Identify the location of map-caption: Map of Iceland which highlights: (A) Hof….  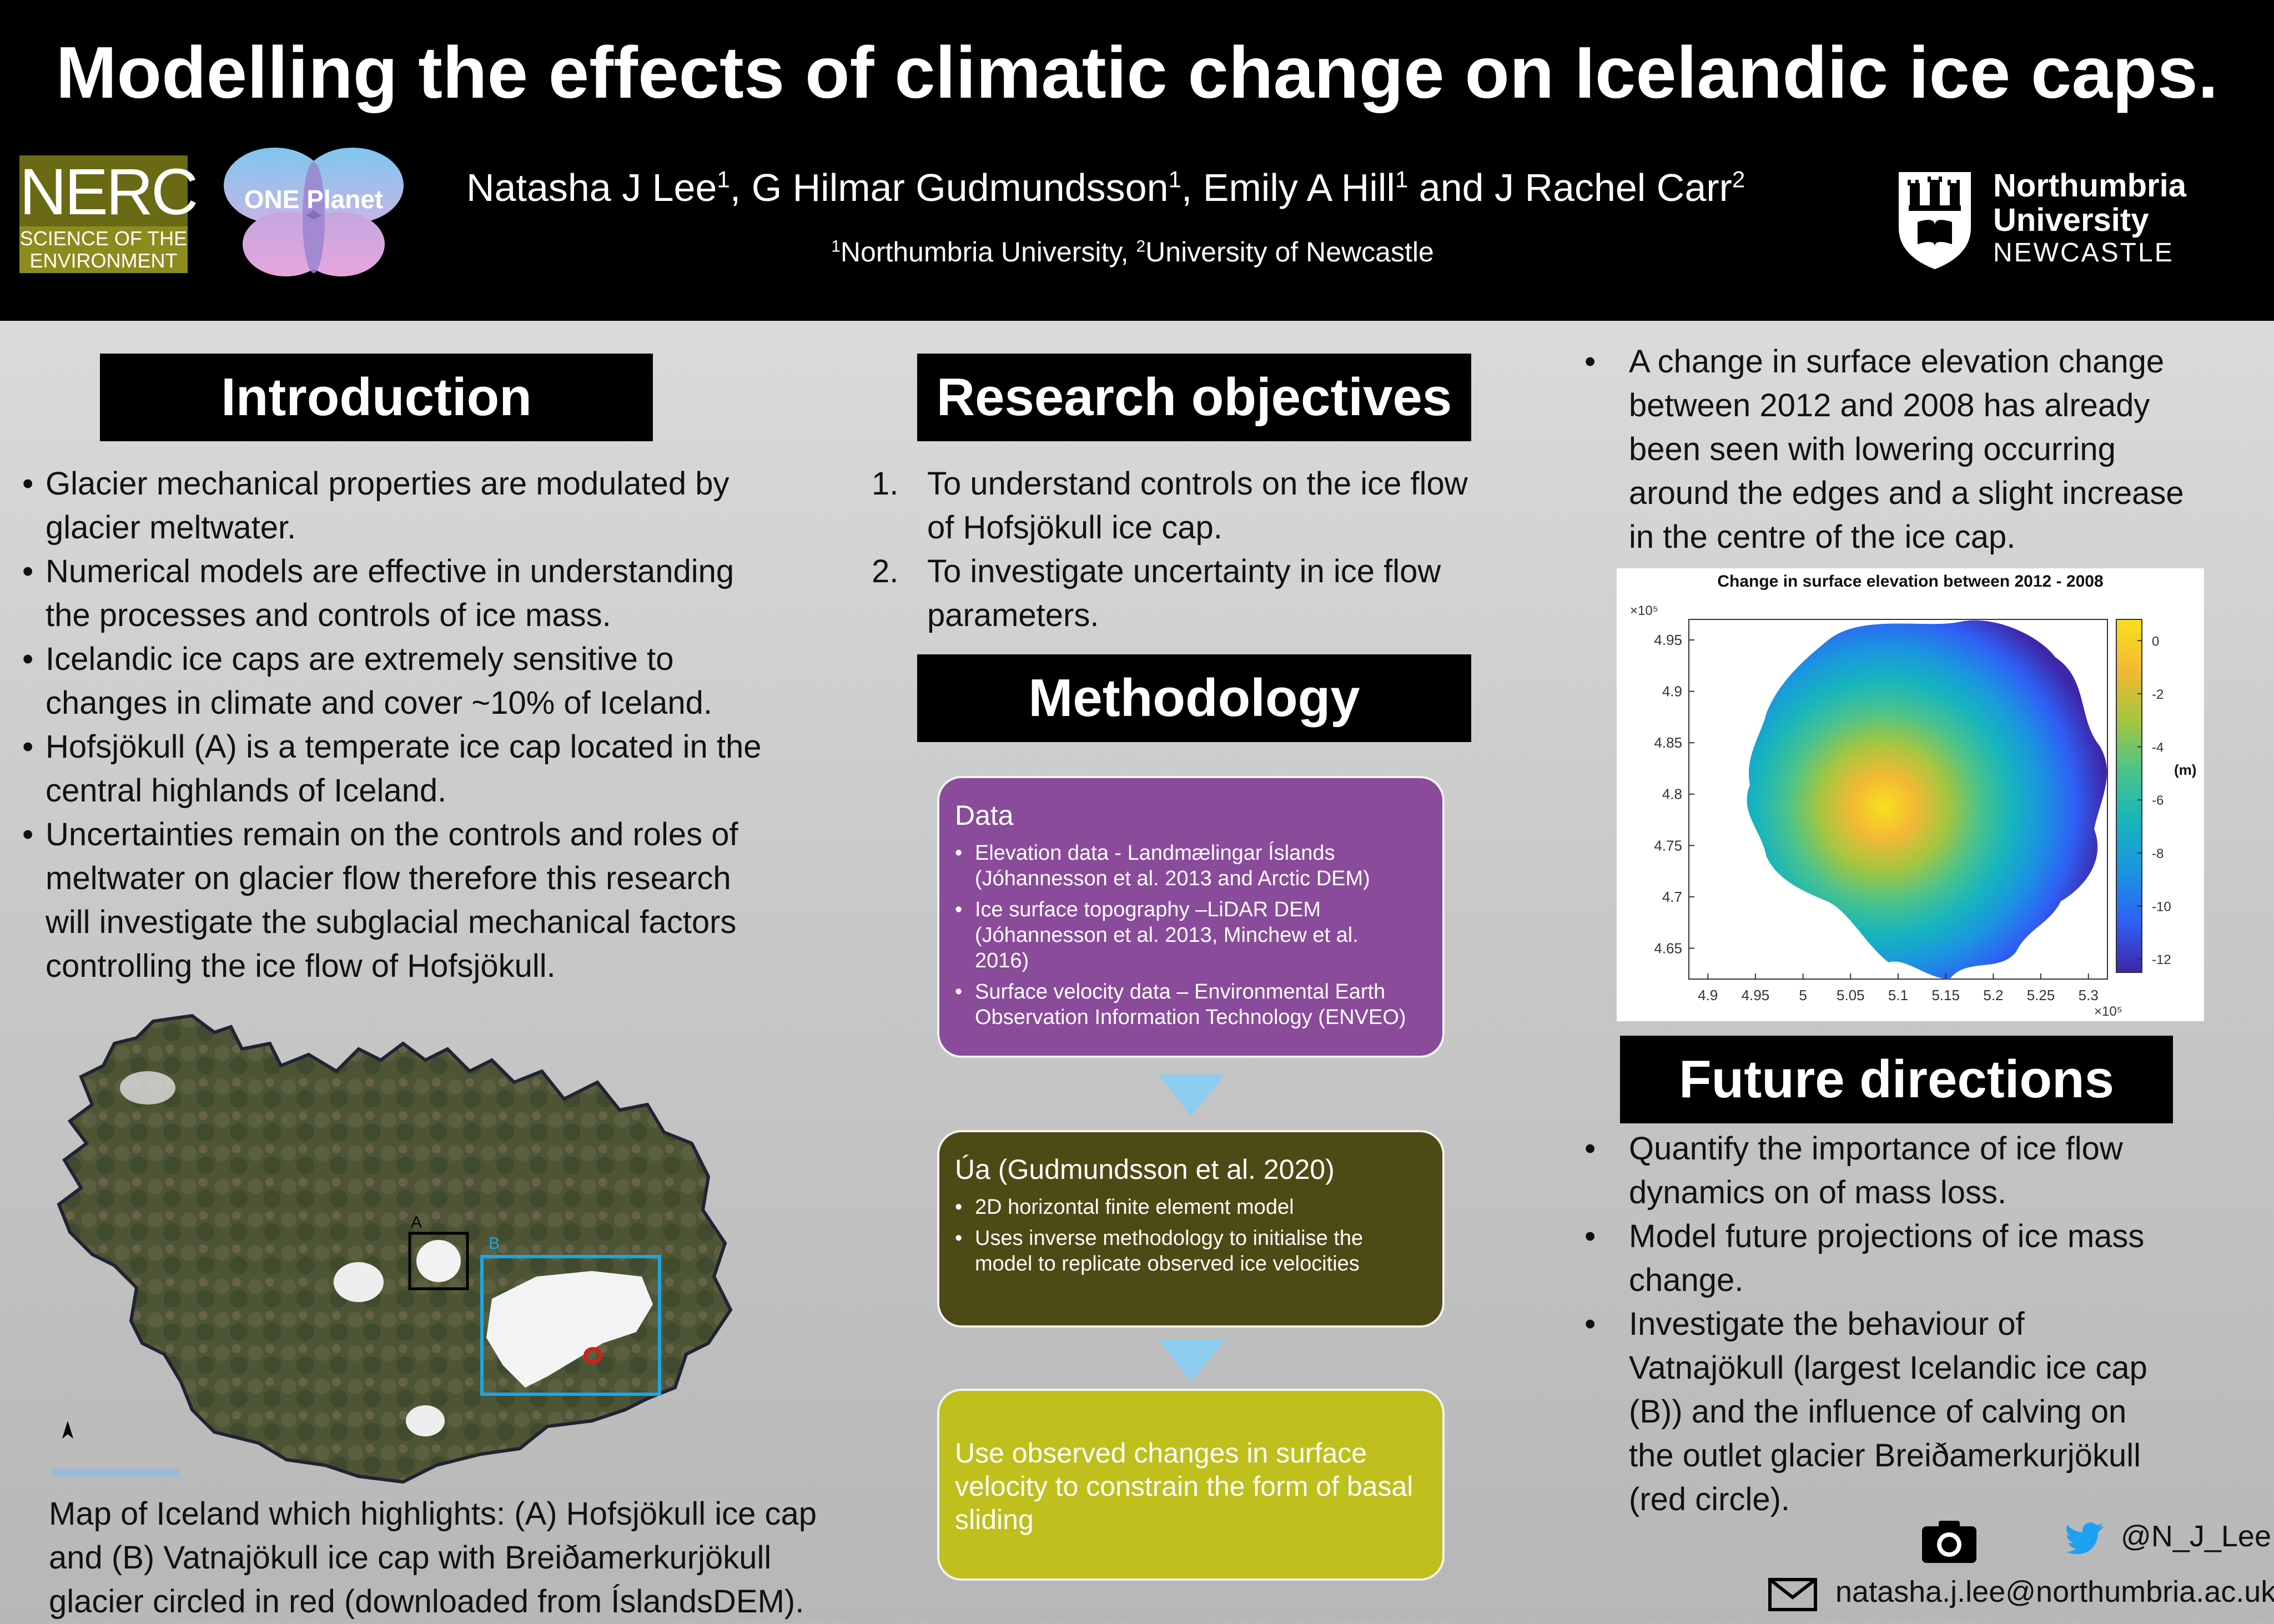
(433, 1558).